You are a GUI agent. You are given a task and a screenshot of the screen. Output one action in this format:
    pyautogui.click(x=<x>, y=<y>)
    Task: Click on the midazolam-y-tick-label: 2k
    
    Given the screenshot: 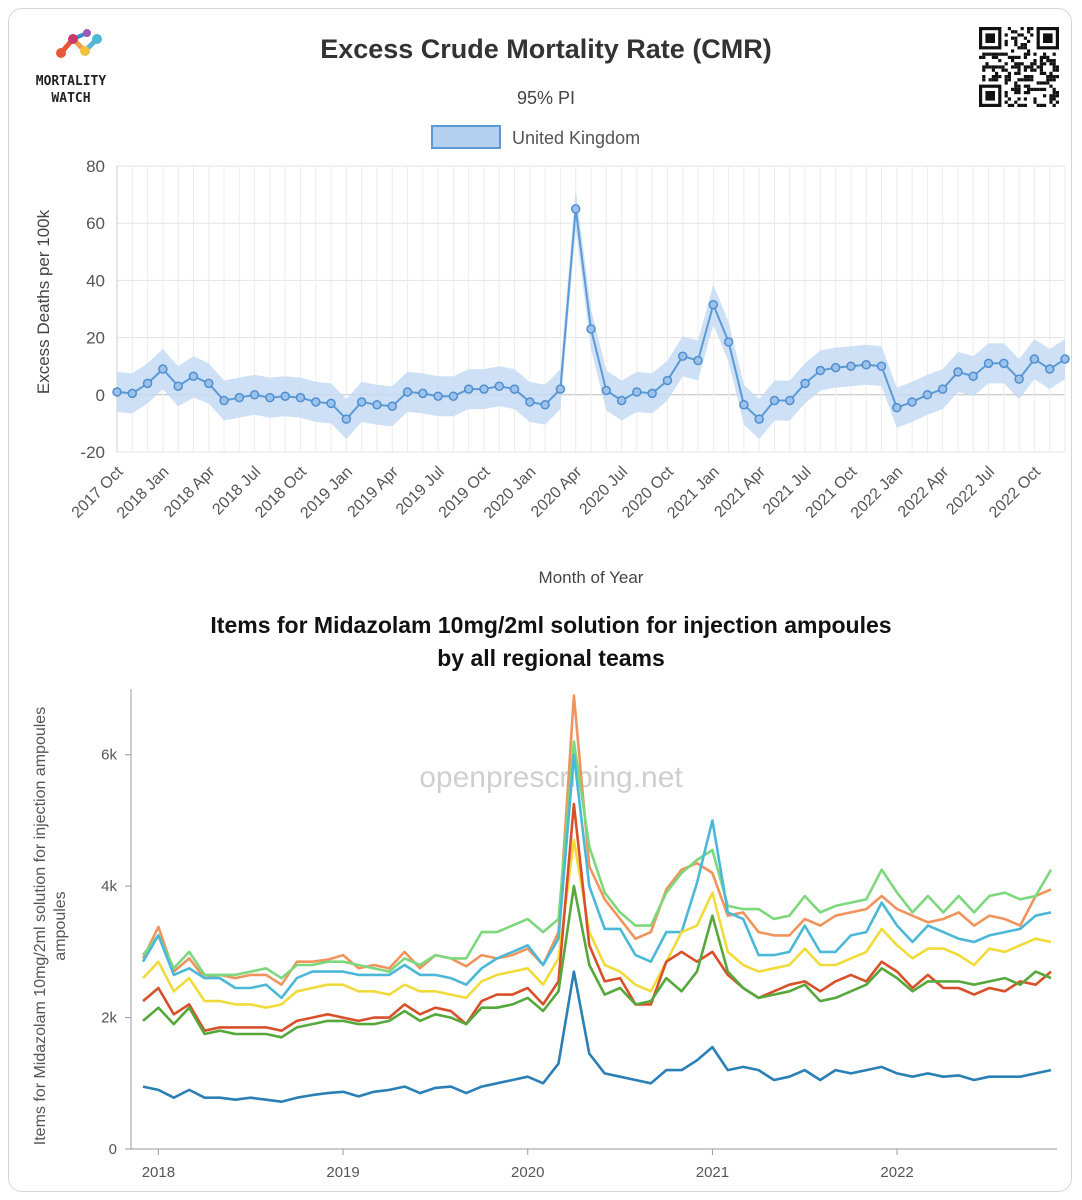 What is the action you would take?
    pyautogui.click(x=109, y=1018)
    